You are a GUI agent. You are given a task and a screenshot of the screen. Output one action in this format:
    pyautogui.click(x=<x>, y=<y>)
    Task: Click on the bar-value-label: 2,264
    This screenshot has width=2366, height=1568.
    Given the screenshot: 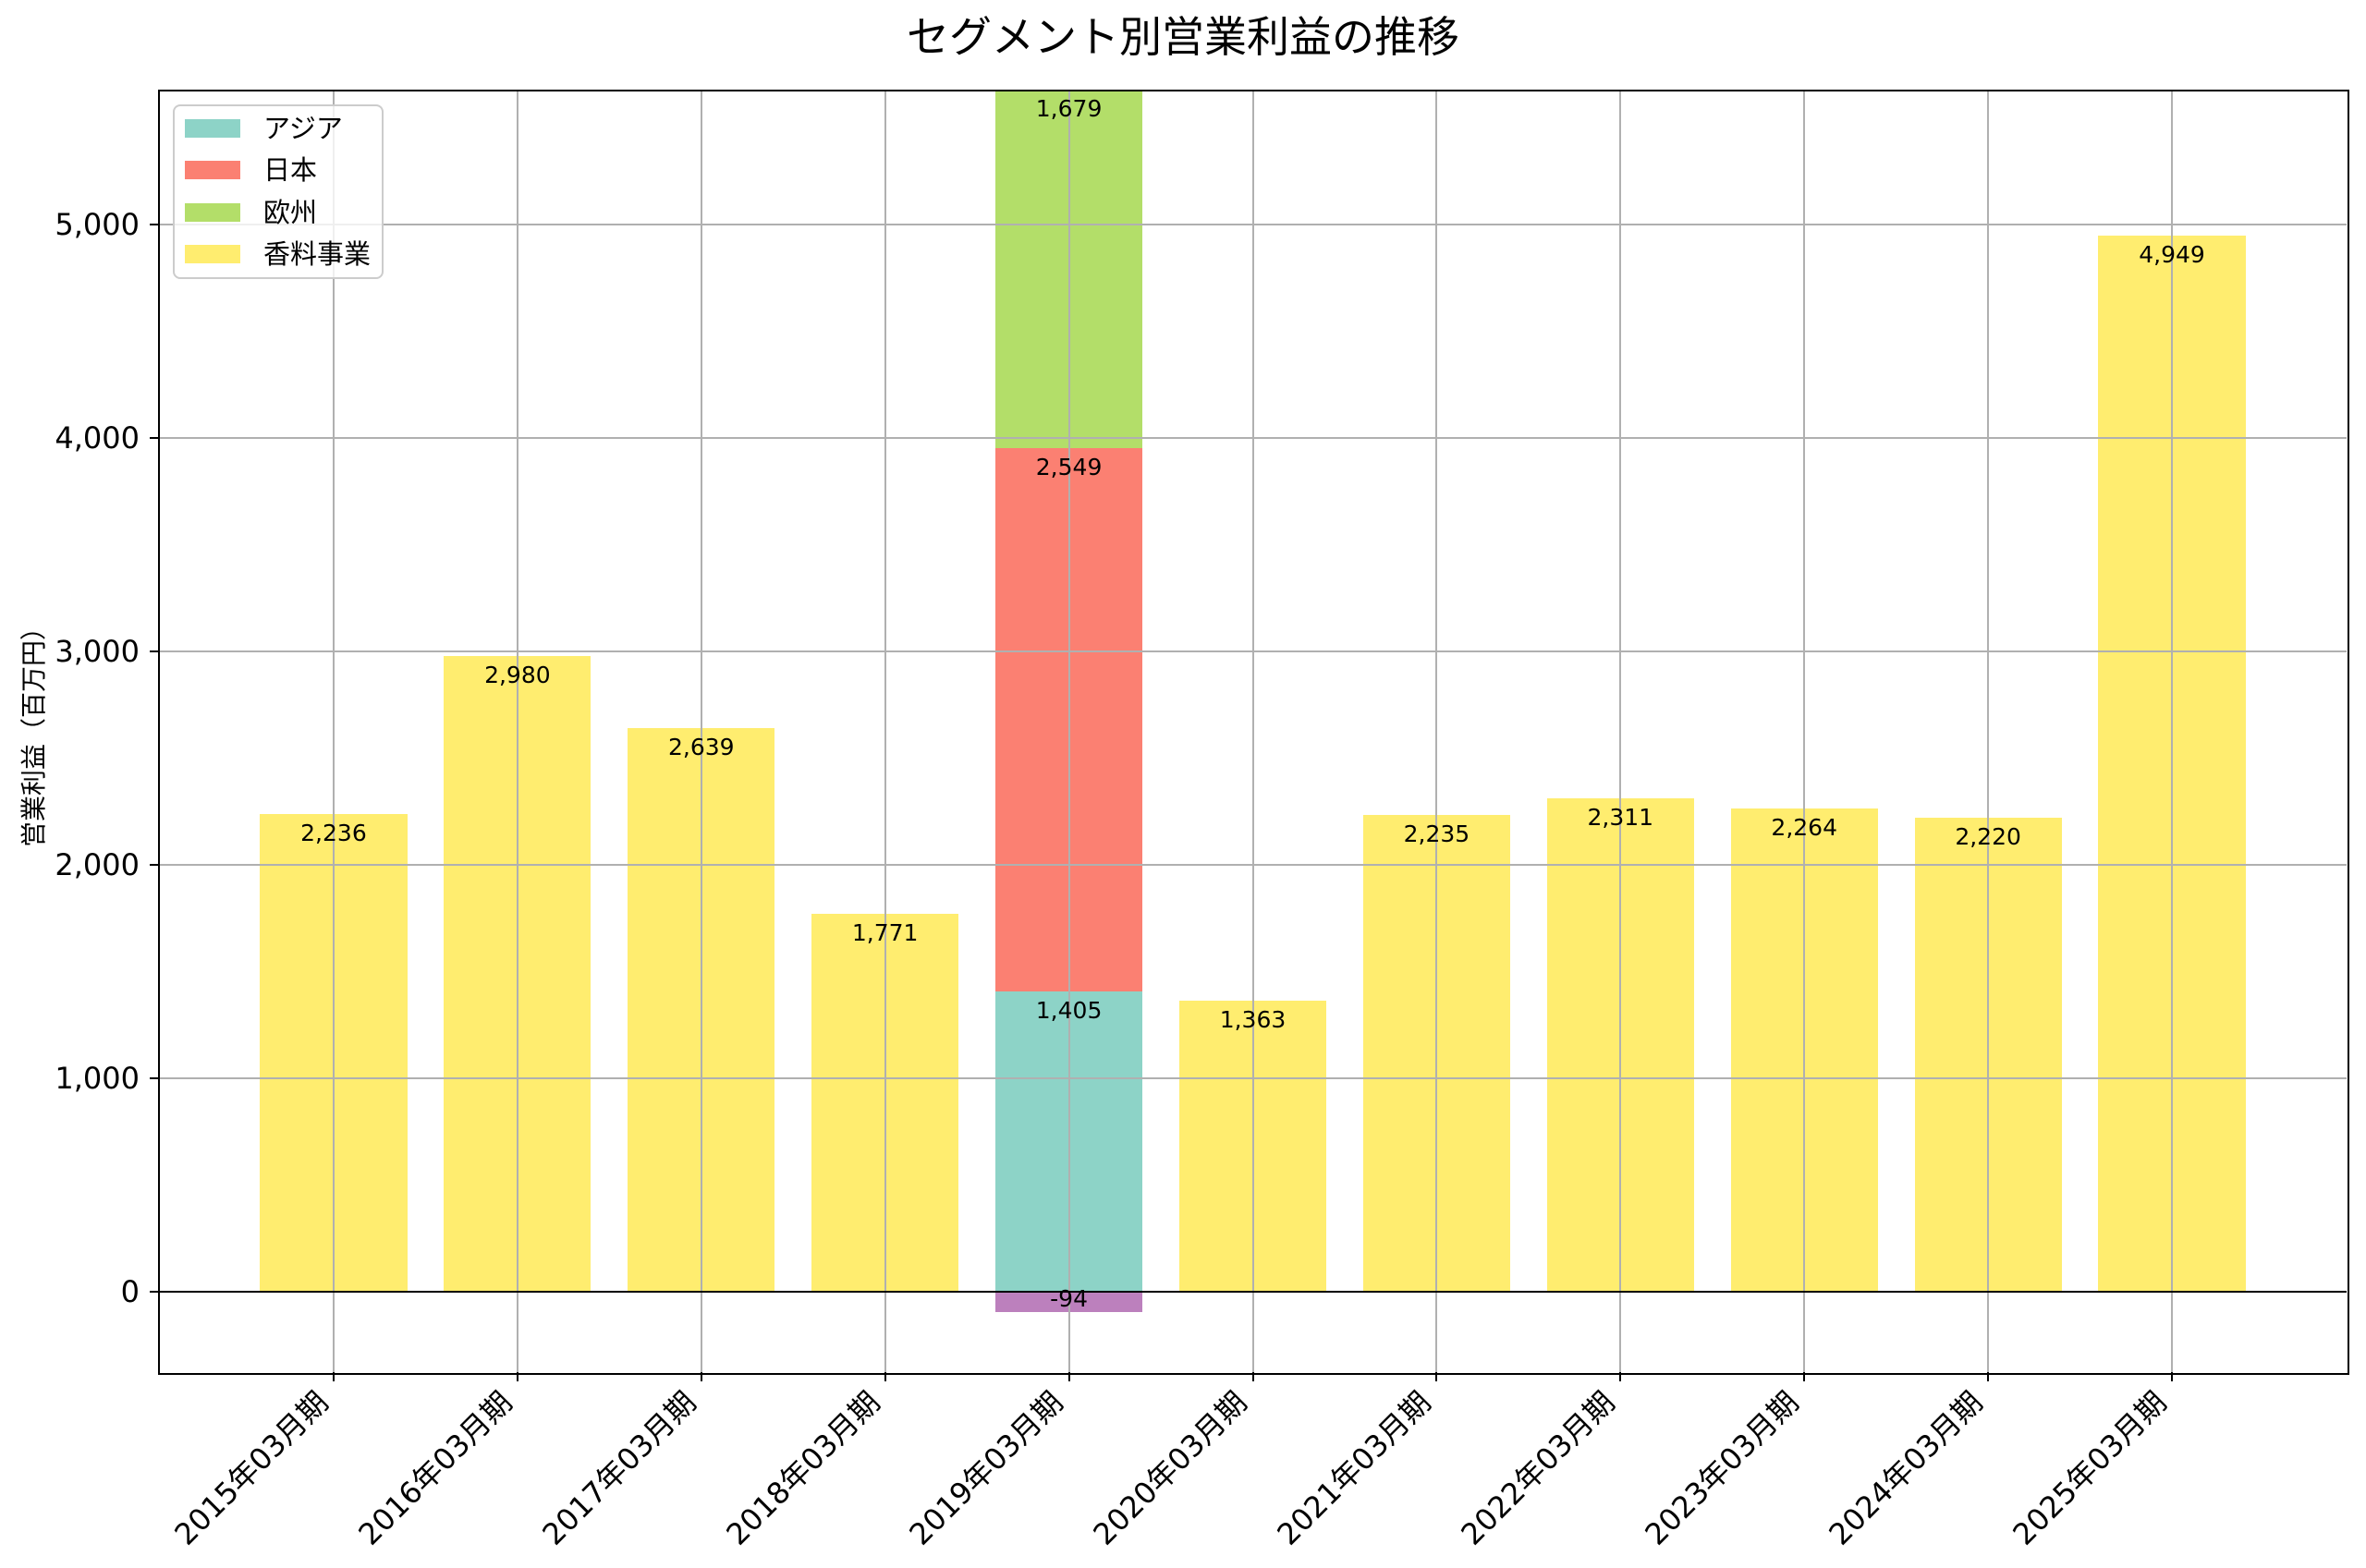 What is the action you would take?
    pyautogui.click(x=1804, y=827)
    